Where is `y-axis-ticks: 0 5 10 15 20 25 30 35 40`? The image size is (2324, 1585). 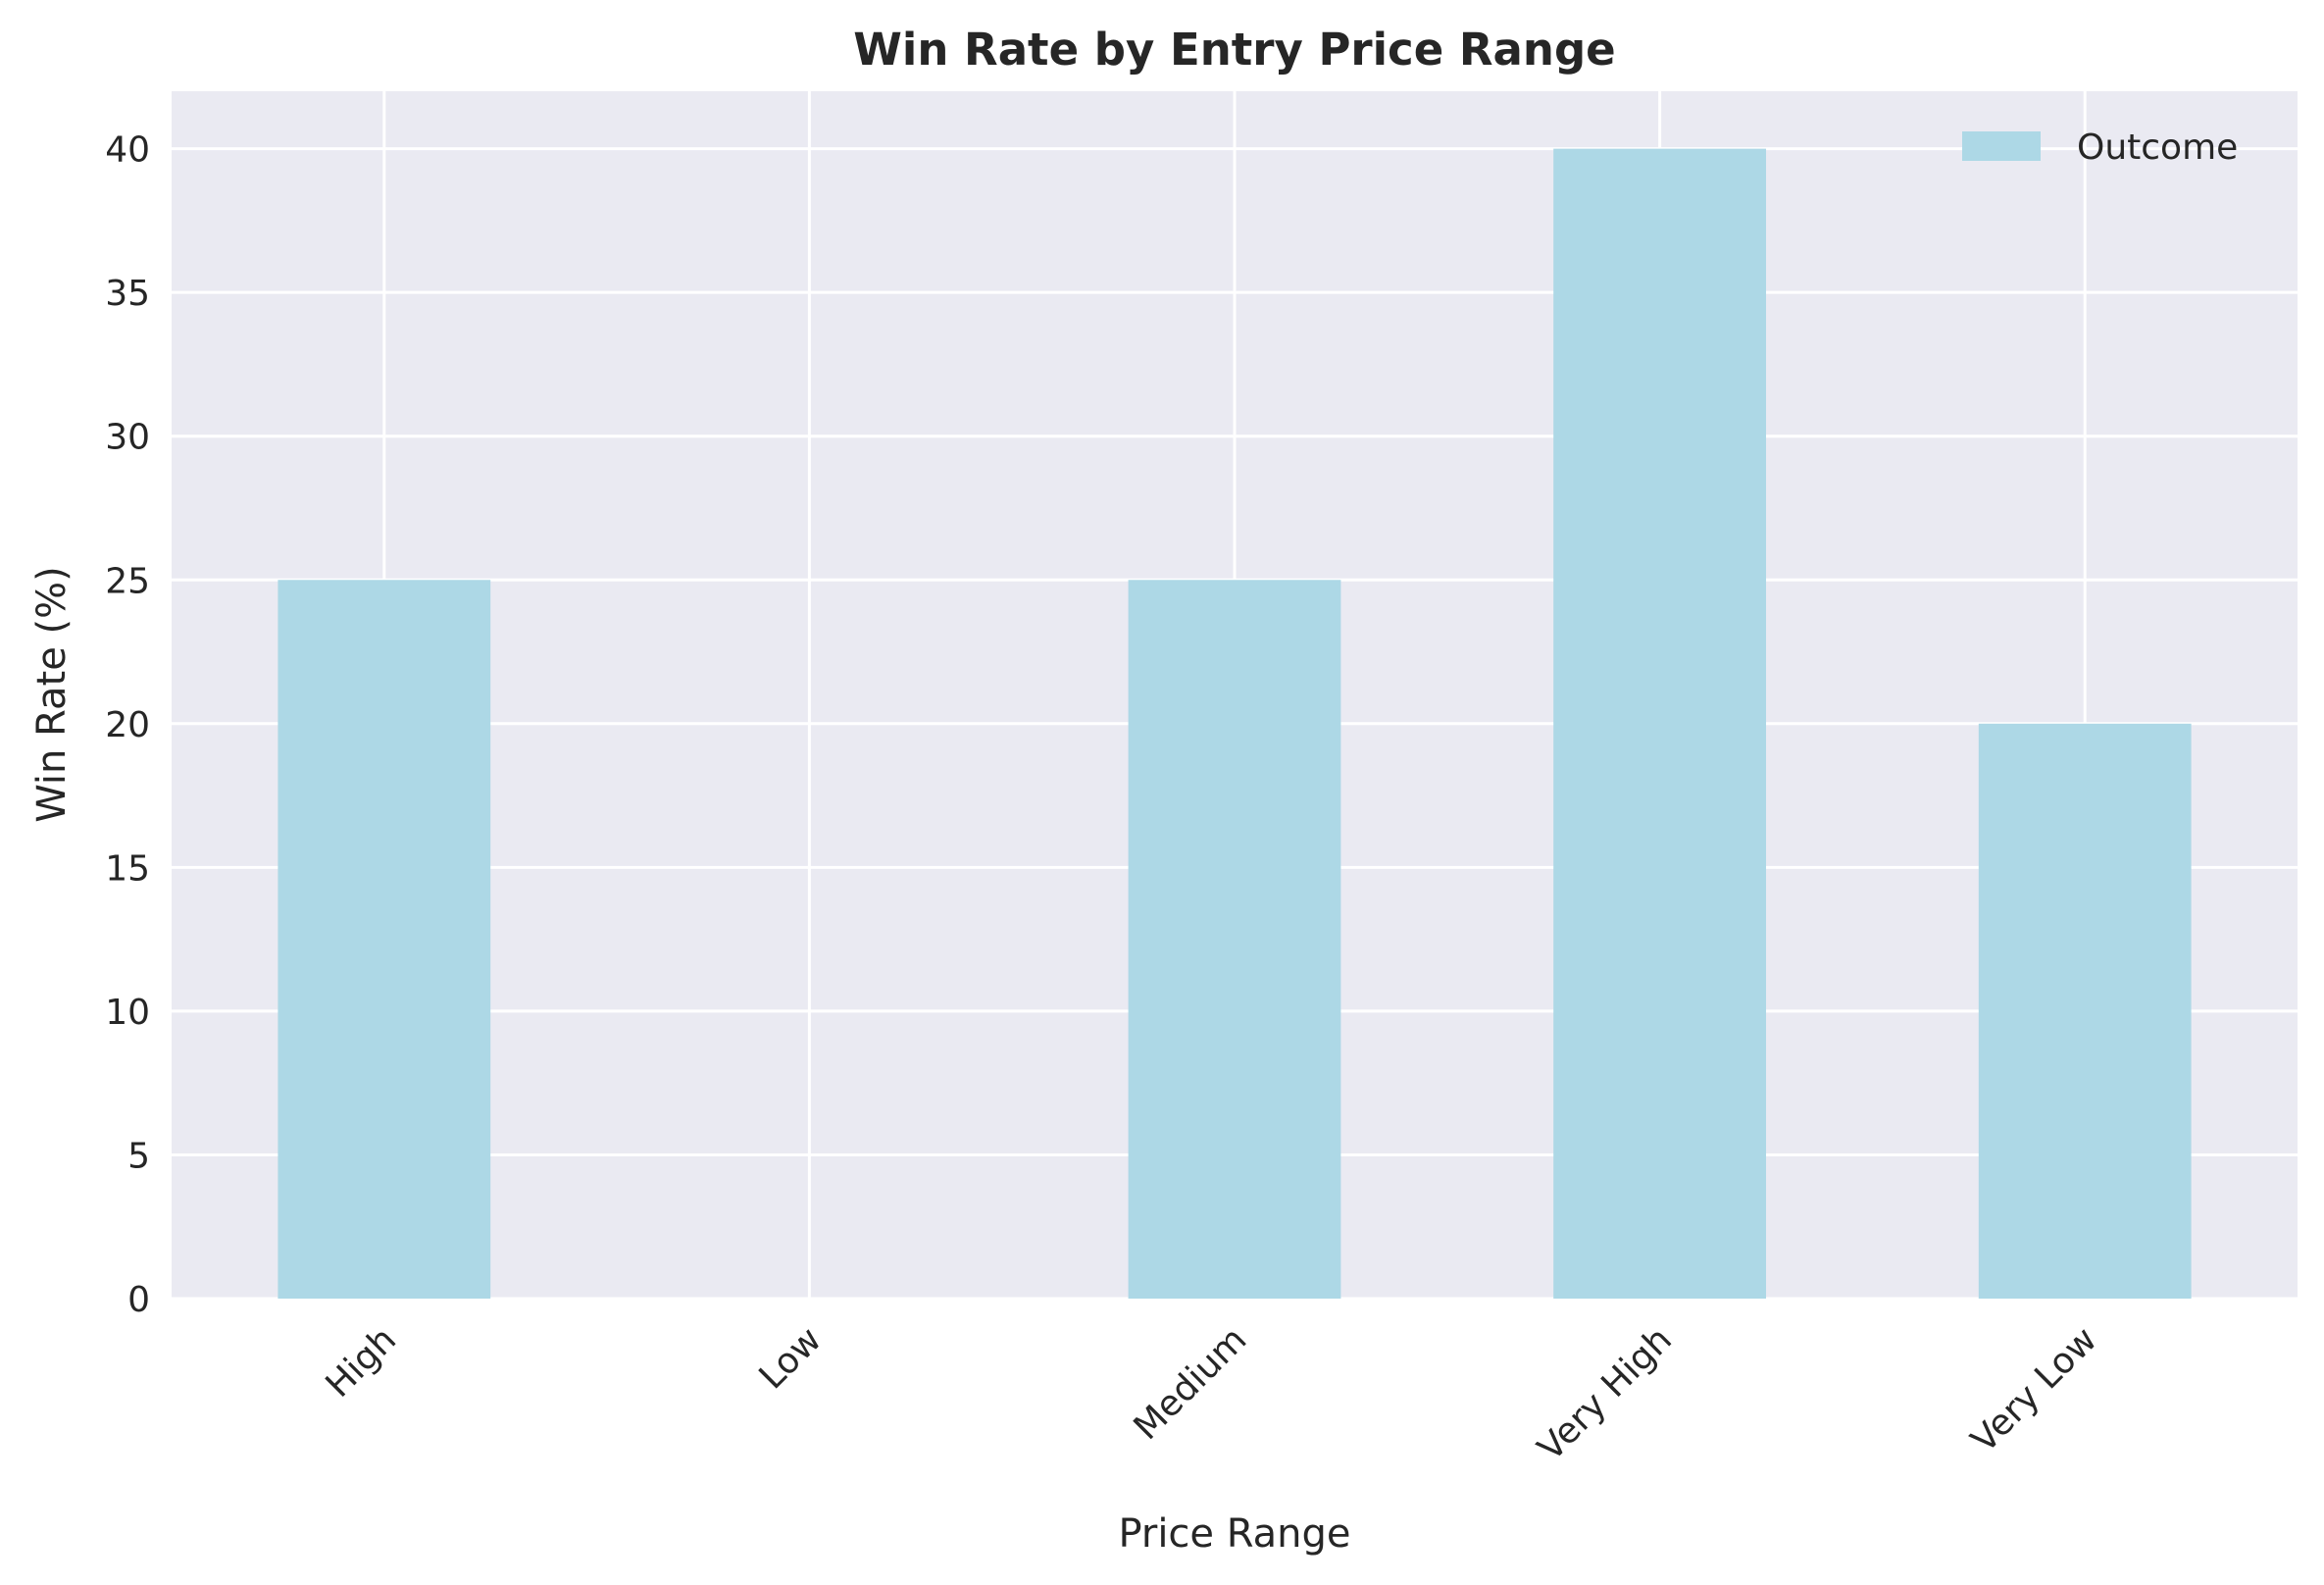 y-axis-ticks: 0 5 10 15 20 25 30 35 40 is located at coordinates (128, 725).